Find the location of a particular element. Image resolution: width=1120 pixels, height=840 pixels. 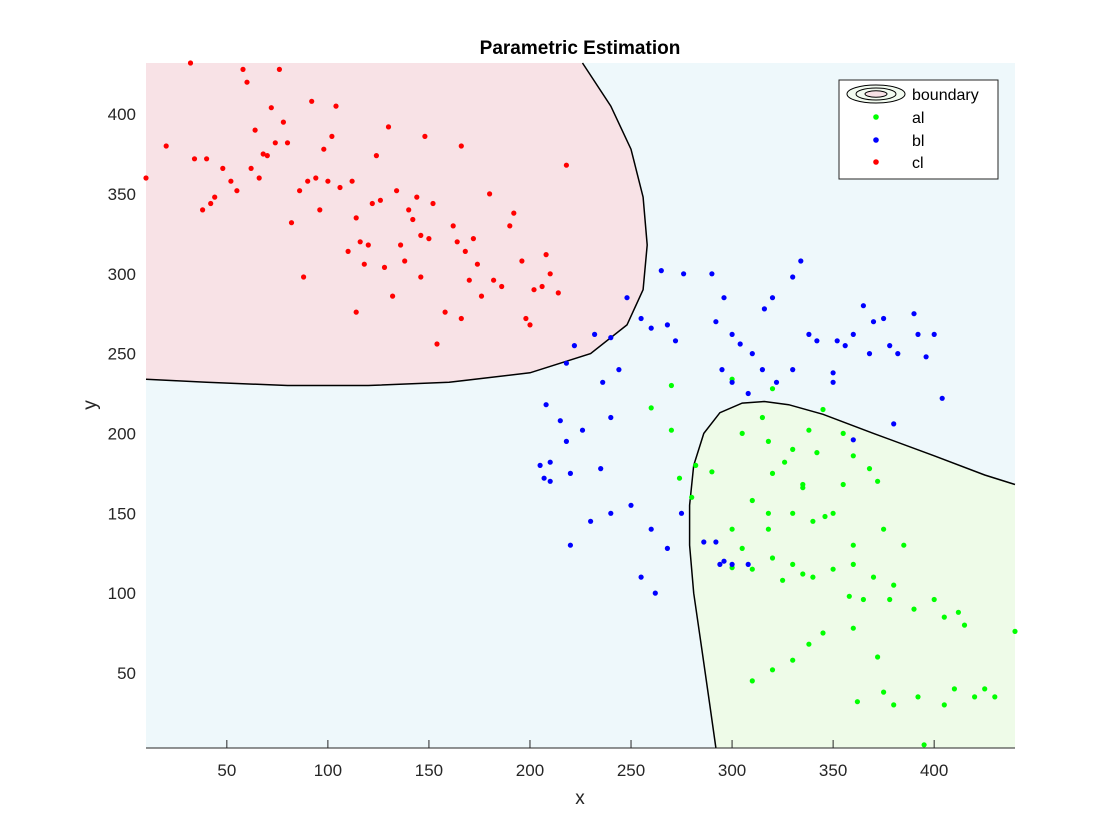

x-tick-label: 50 is located at coordinates (226, 770).